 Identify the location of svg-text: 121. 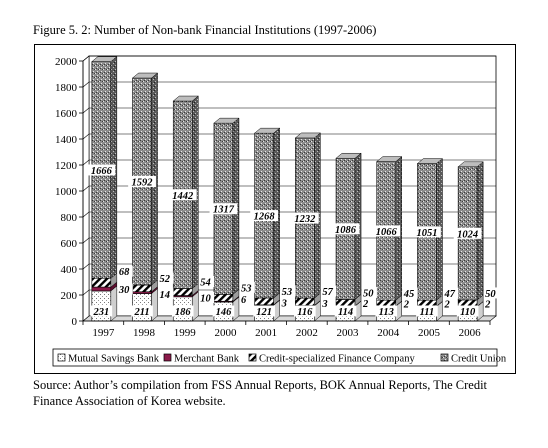
(264, 312).